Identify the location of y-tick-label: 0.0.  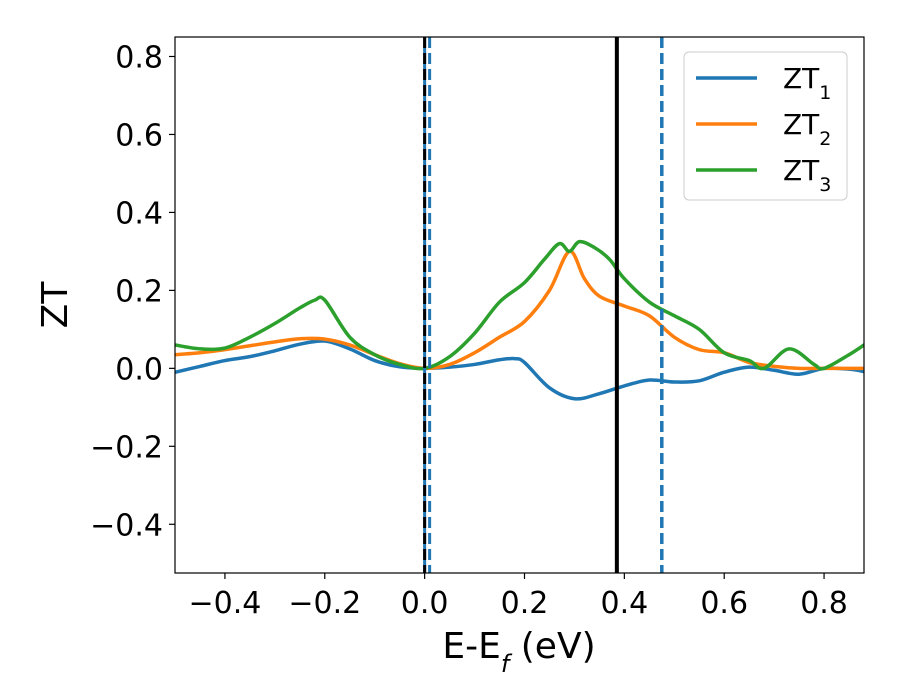
(139, 369).